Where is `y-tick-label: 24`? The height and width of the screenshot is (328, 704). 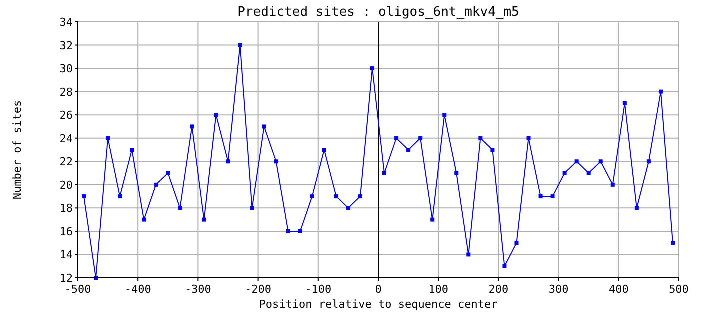 y-tick-label: 24 is located at coordinates (67, 139).